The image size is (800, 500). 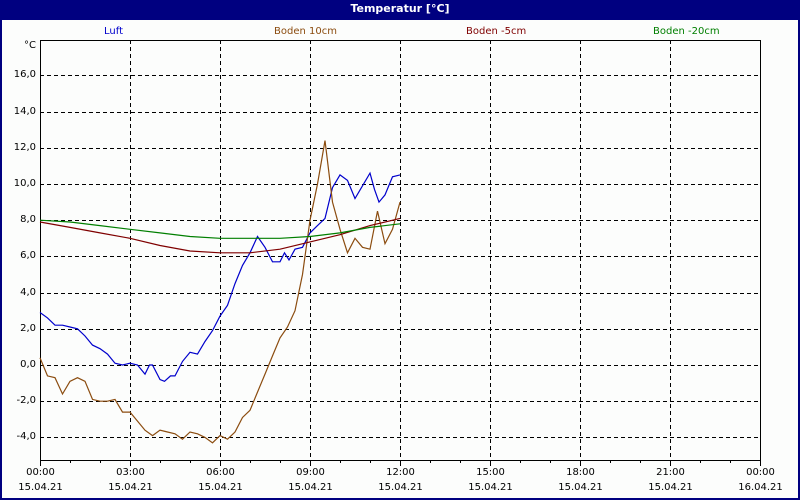 I want to click on x-tick-label: 21:00 15.04.21, so click(x=670, y=480).